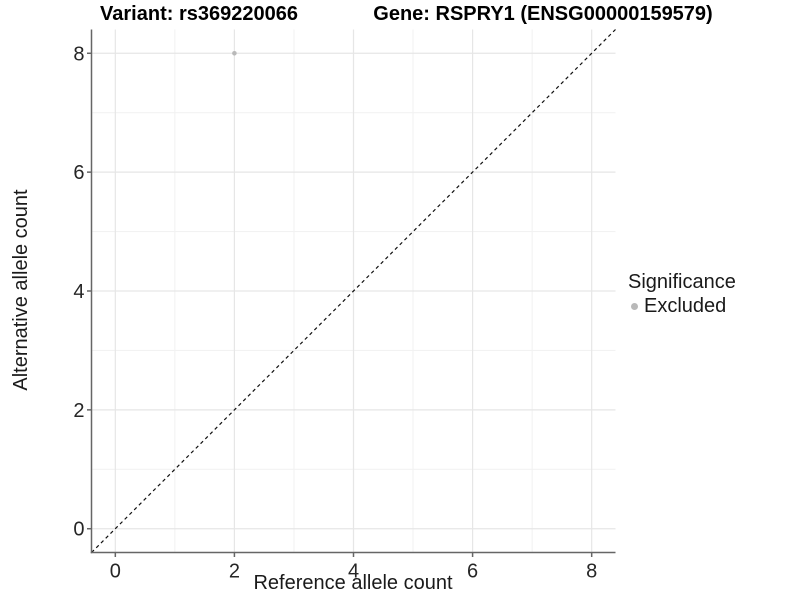 This screenshot has width=800, height=600. Describe the element at coordinates (685, 306) in the screenshot. I see `legend-item-label: Excluded` at that location.